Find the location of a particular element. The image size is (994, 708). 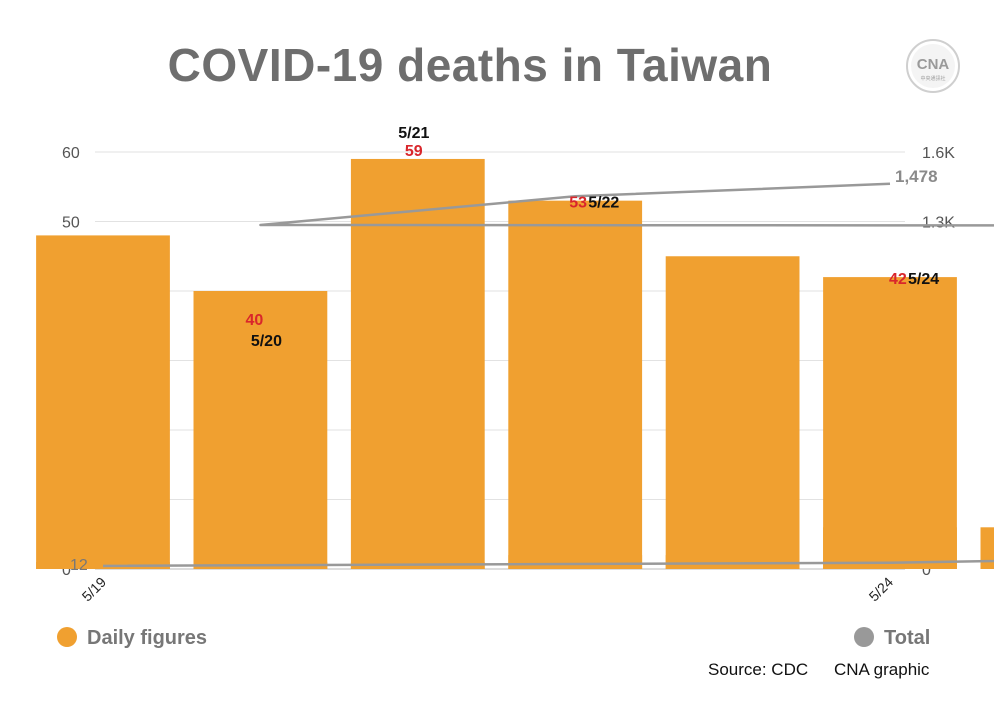

annotation-date: 5/21 is located at coordinates (413, 133).